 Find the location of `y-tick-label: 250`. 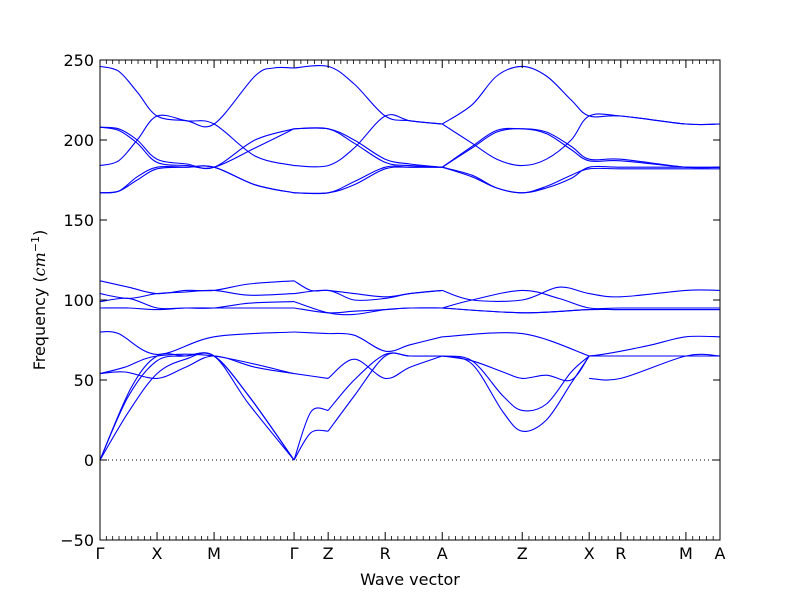

y-tick-label: 250 is located at coordinates (78, 60).